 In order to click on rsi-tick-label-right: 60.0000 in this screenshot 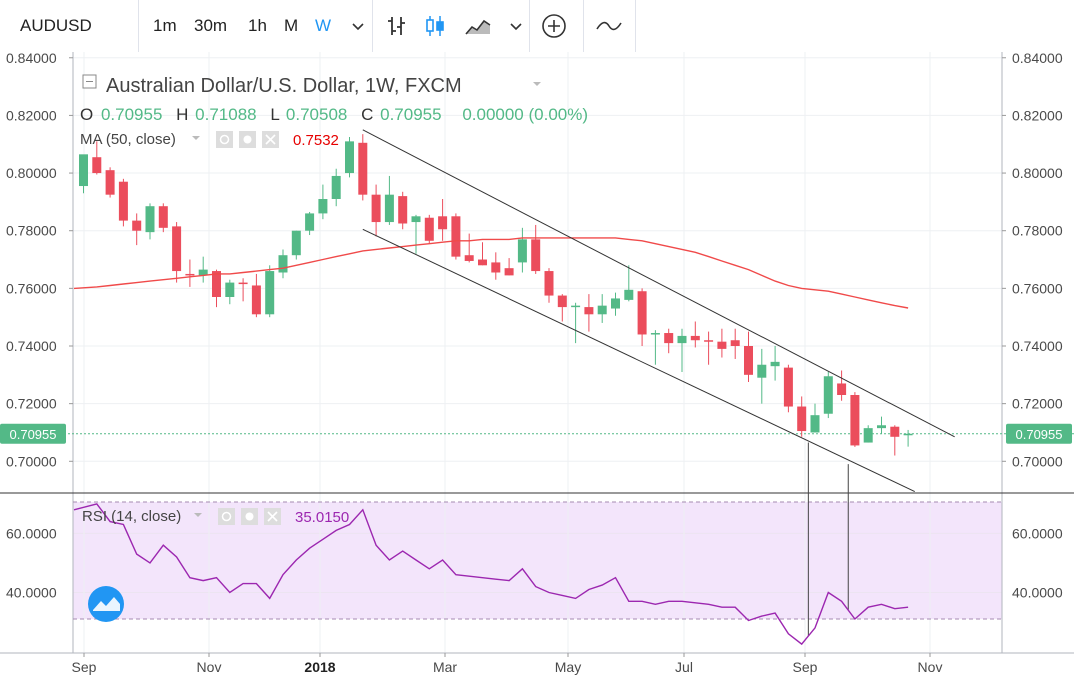, I will do `click(1037, 533)`.